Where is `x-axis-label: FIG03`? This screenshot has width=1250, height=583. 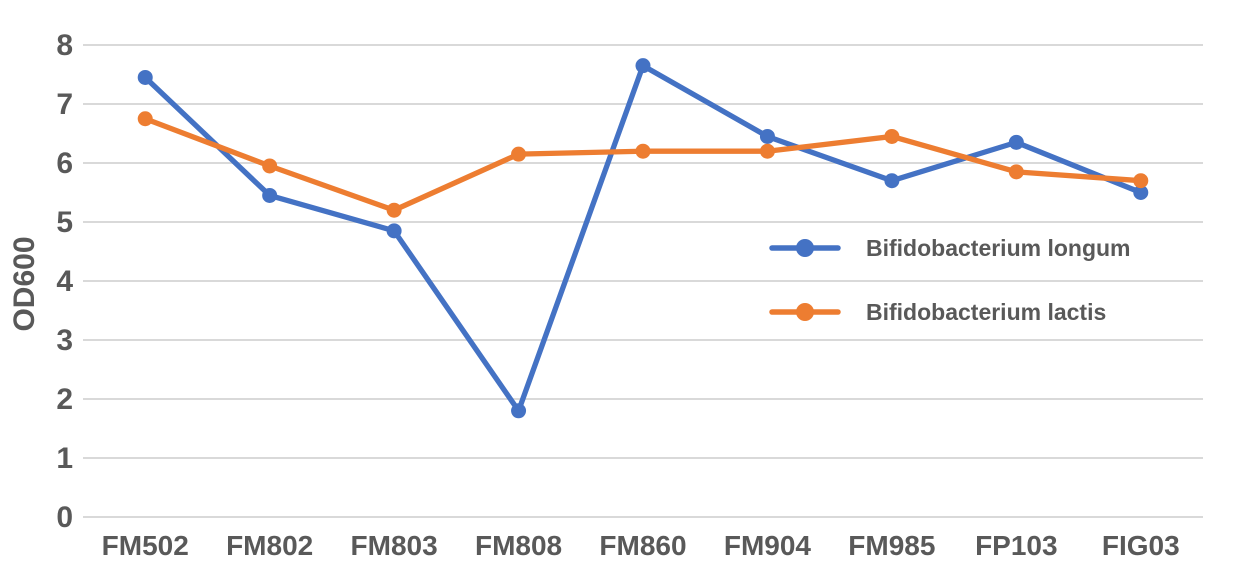 x-axis-label: FIG03 is located at coordinates (1141, 545).